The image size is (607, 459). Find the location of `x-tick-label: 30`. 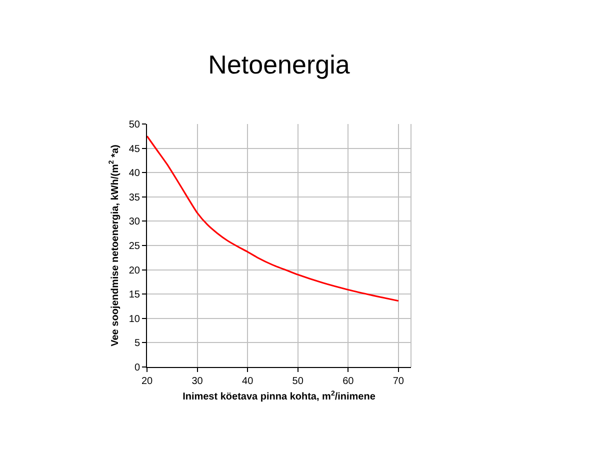

x-tick-label: 30 is located at coordinates (198, 381).